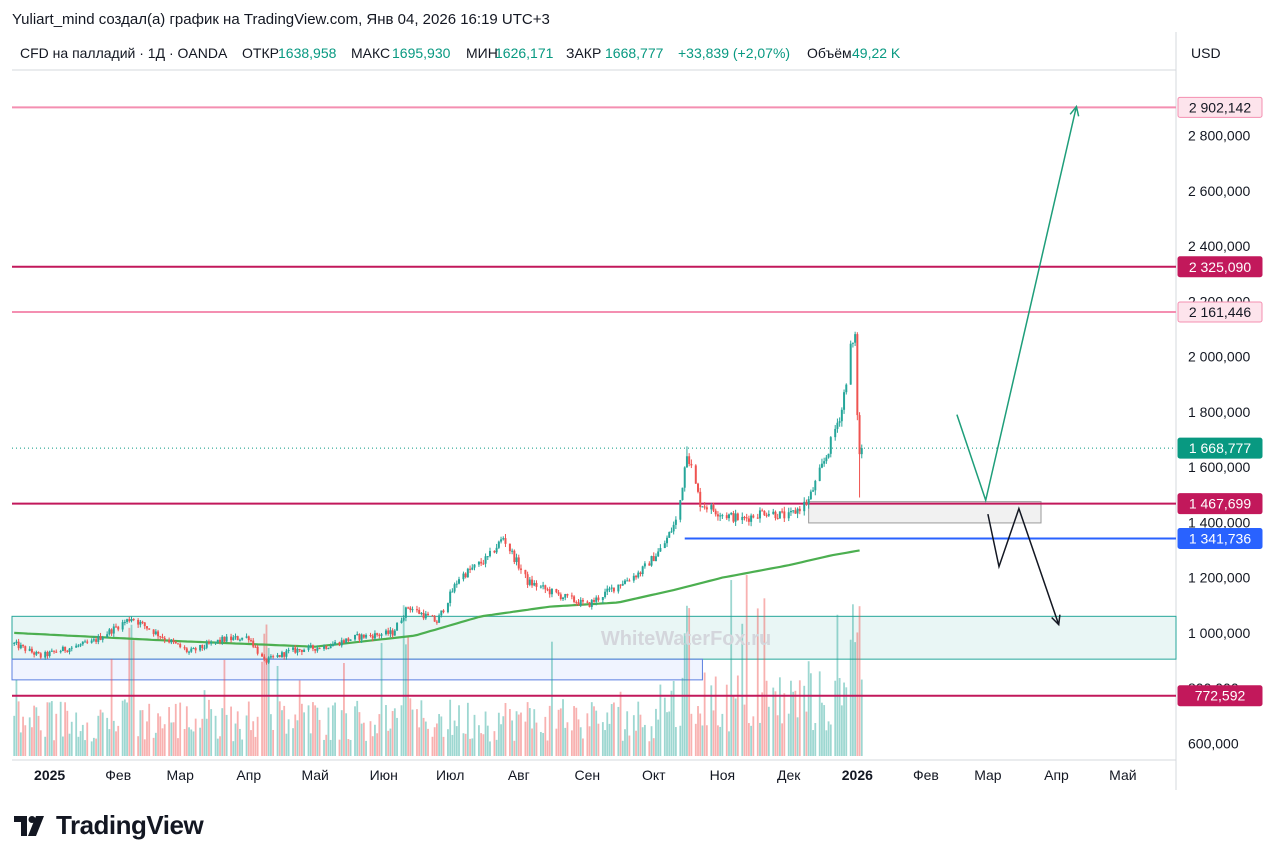 Image resolution: width=1280 pixels, height=861 pixels. What do you see at coordinates (49, 775) in the screenshot?
I see `x-tick-label: 2025` at bounding box center [49, 775].